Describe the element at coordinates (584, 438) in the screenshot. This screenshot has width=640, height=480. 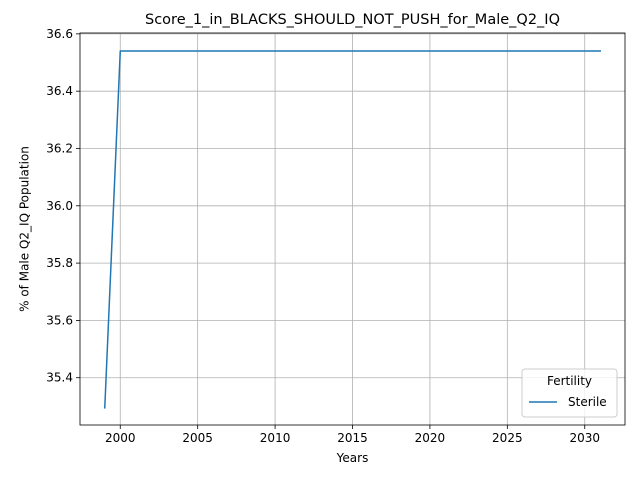
I see `x-tick-label: 2030` at that location.